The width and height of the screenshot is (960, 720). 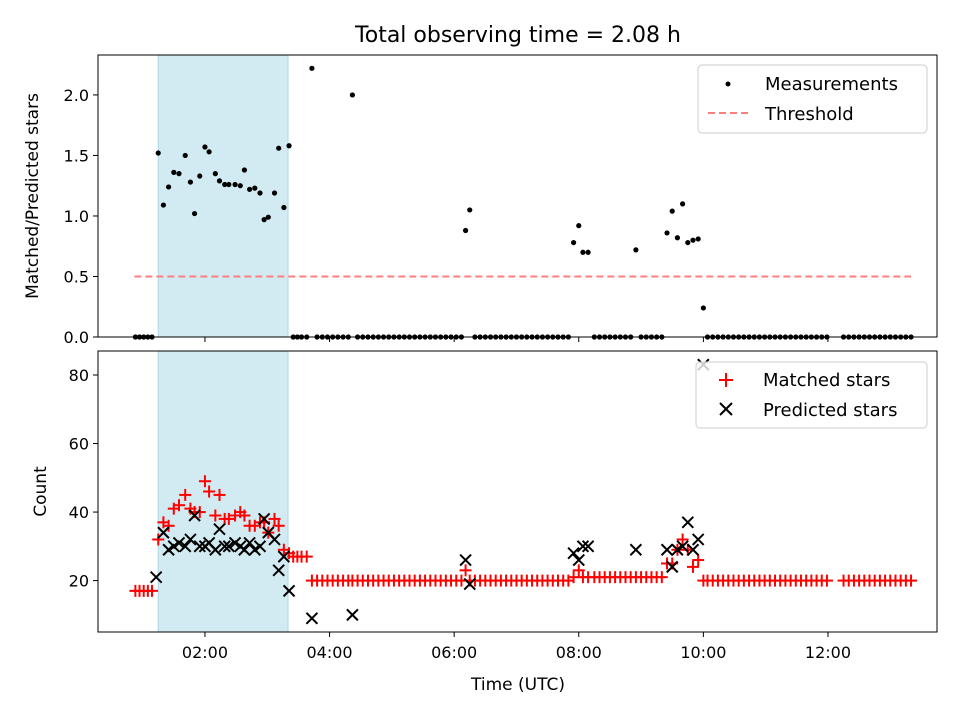 I want to click on bottom-observing-span, so click(x=223, y=491).